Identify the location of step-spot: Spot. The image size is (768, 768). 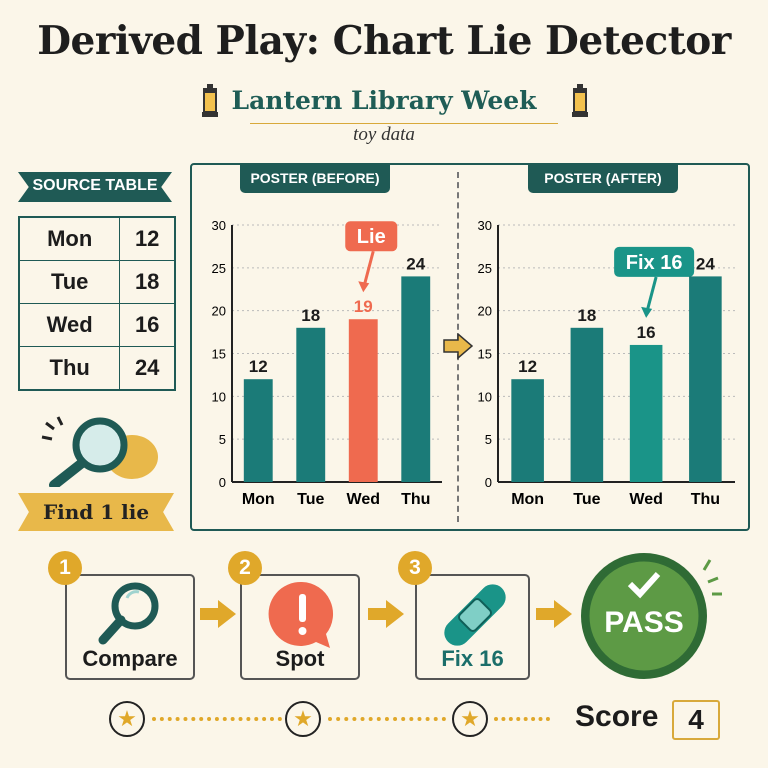
(300, 627).